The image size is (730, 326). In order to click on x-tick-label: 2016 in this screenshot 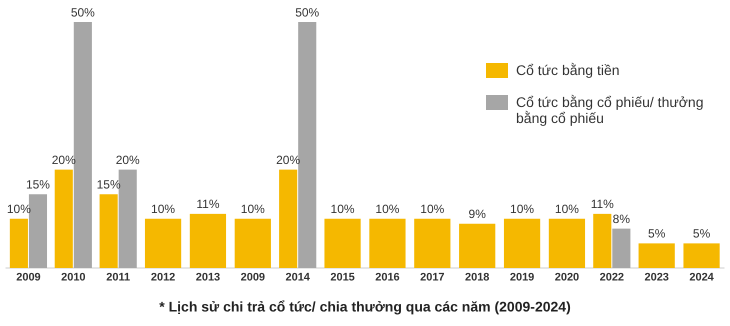, I will do `click(387, 278)`.